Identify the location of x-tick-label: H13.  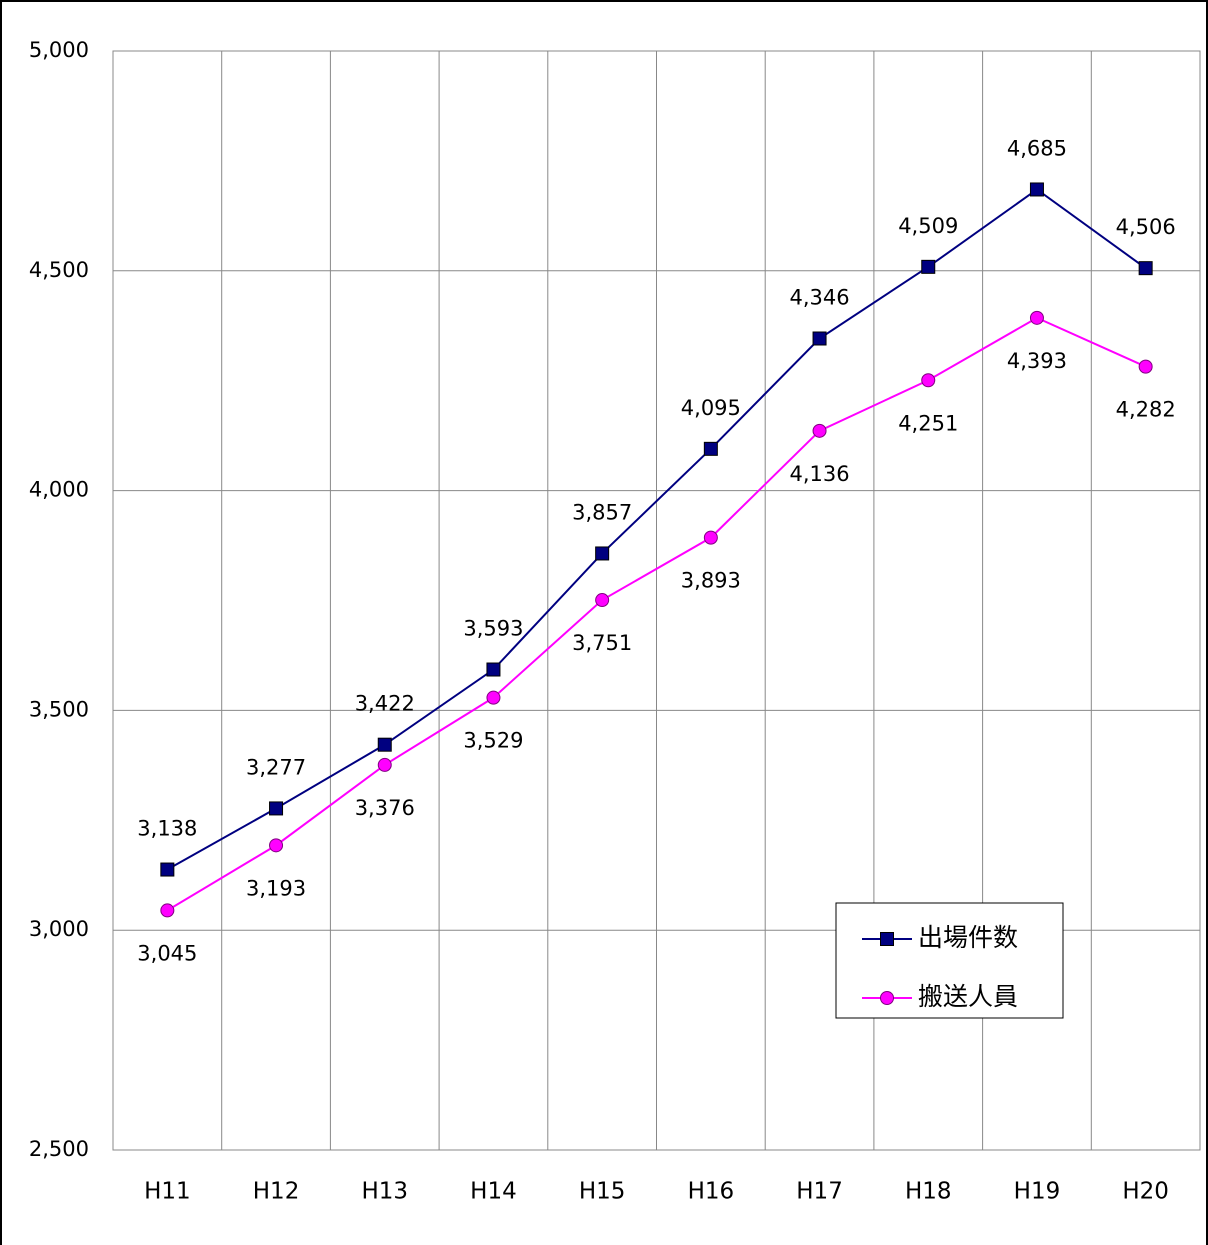
(384, 1192).